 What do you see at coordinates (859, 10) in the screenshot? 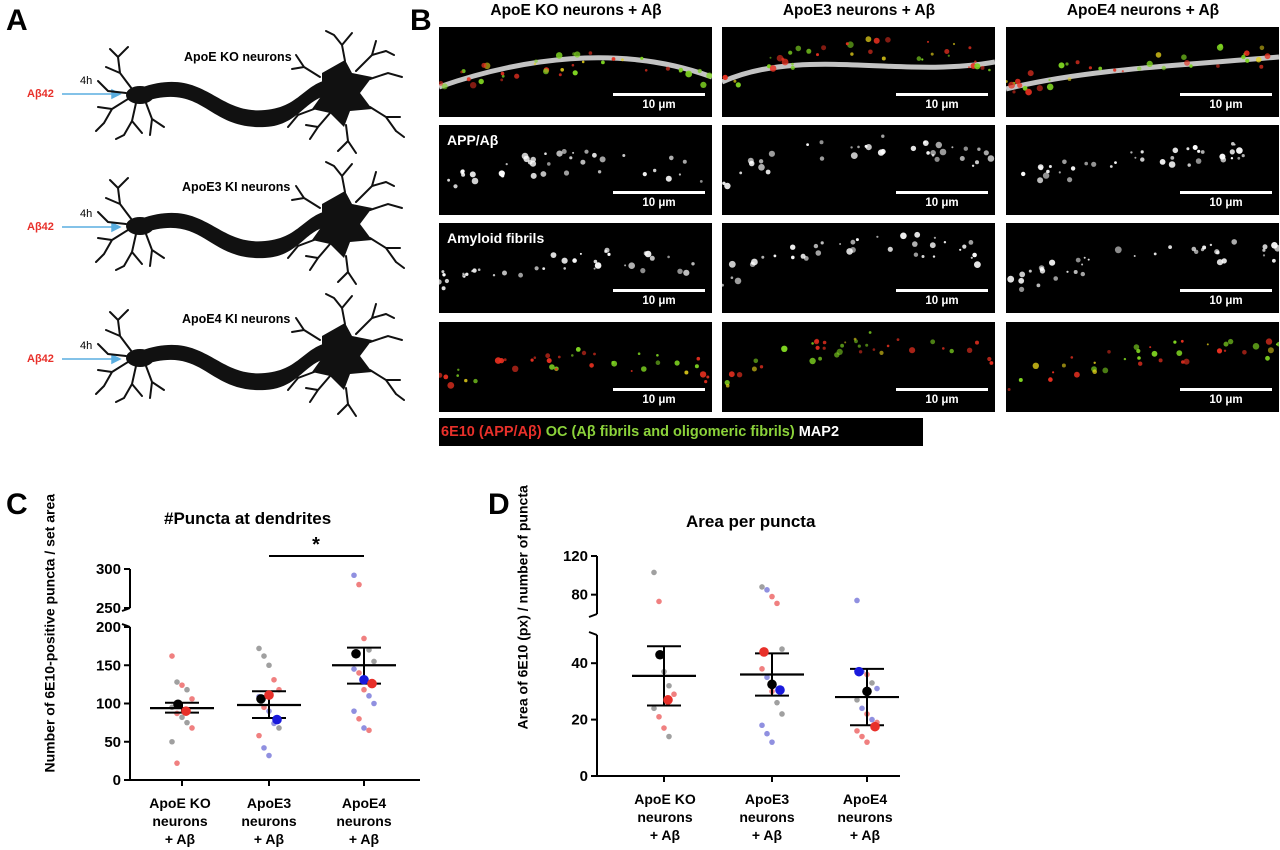
I see `column-title-e3: ApoE3 neurons + Aβ` at bounding box center [859, 10].